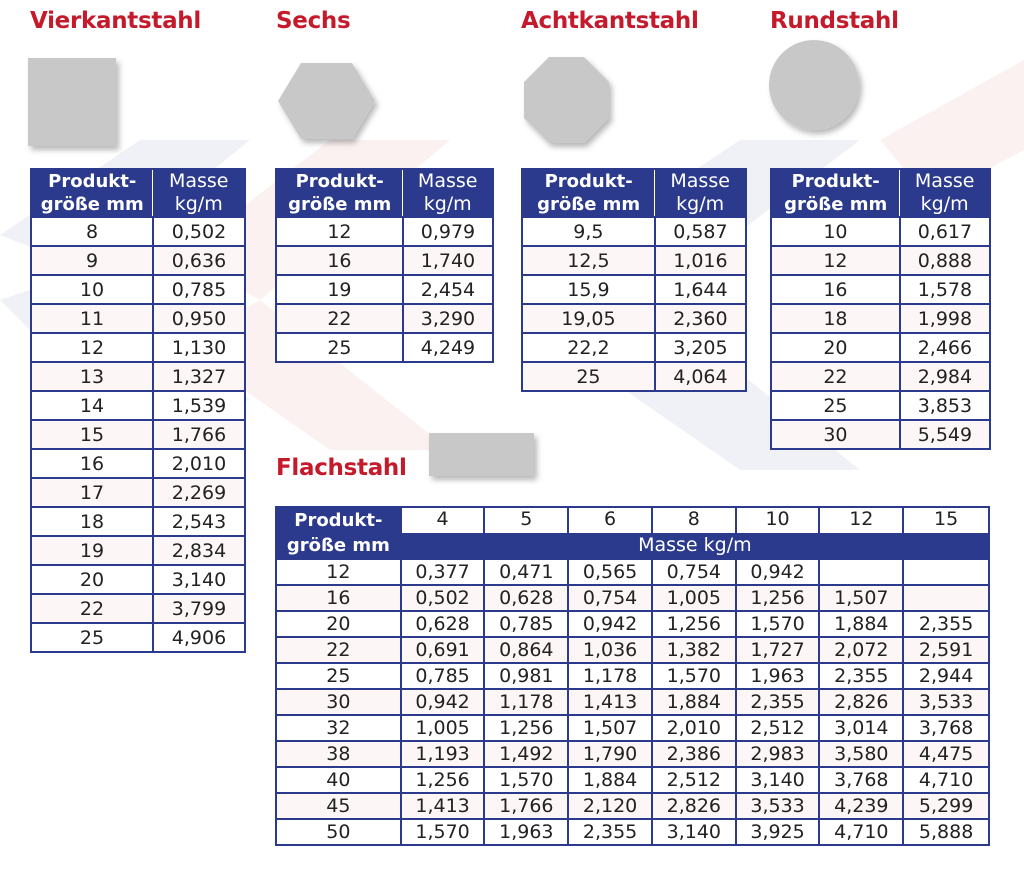 The height and width of the screenshot is (878, 1024). What do you see at coordinates (526, 519) in the screenshot?
I see `thickness-column-header: 5` at bounding box center [526, 519].